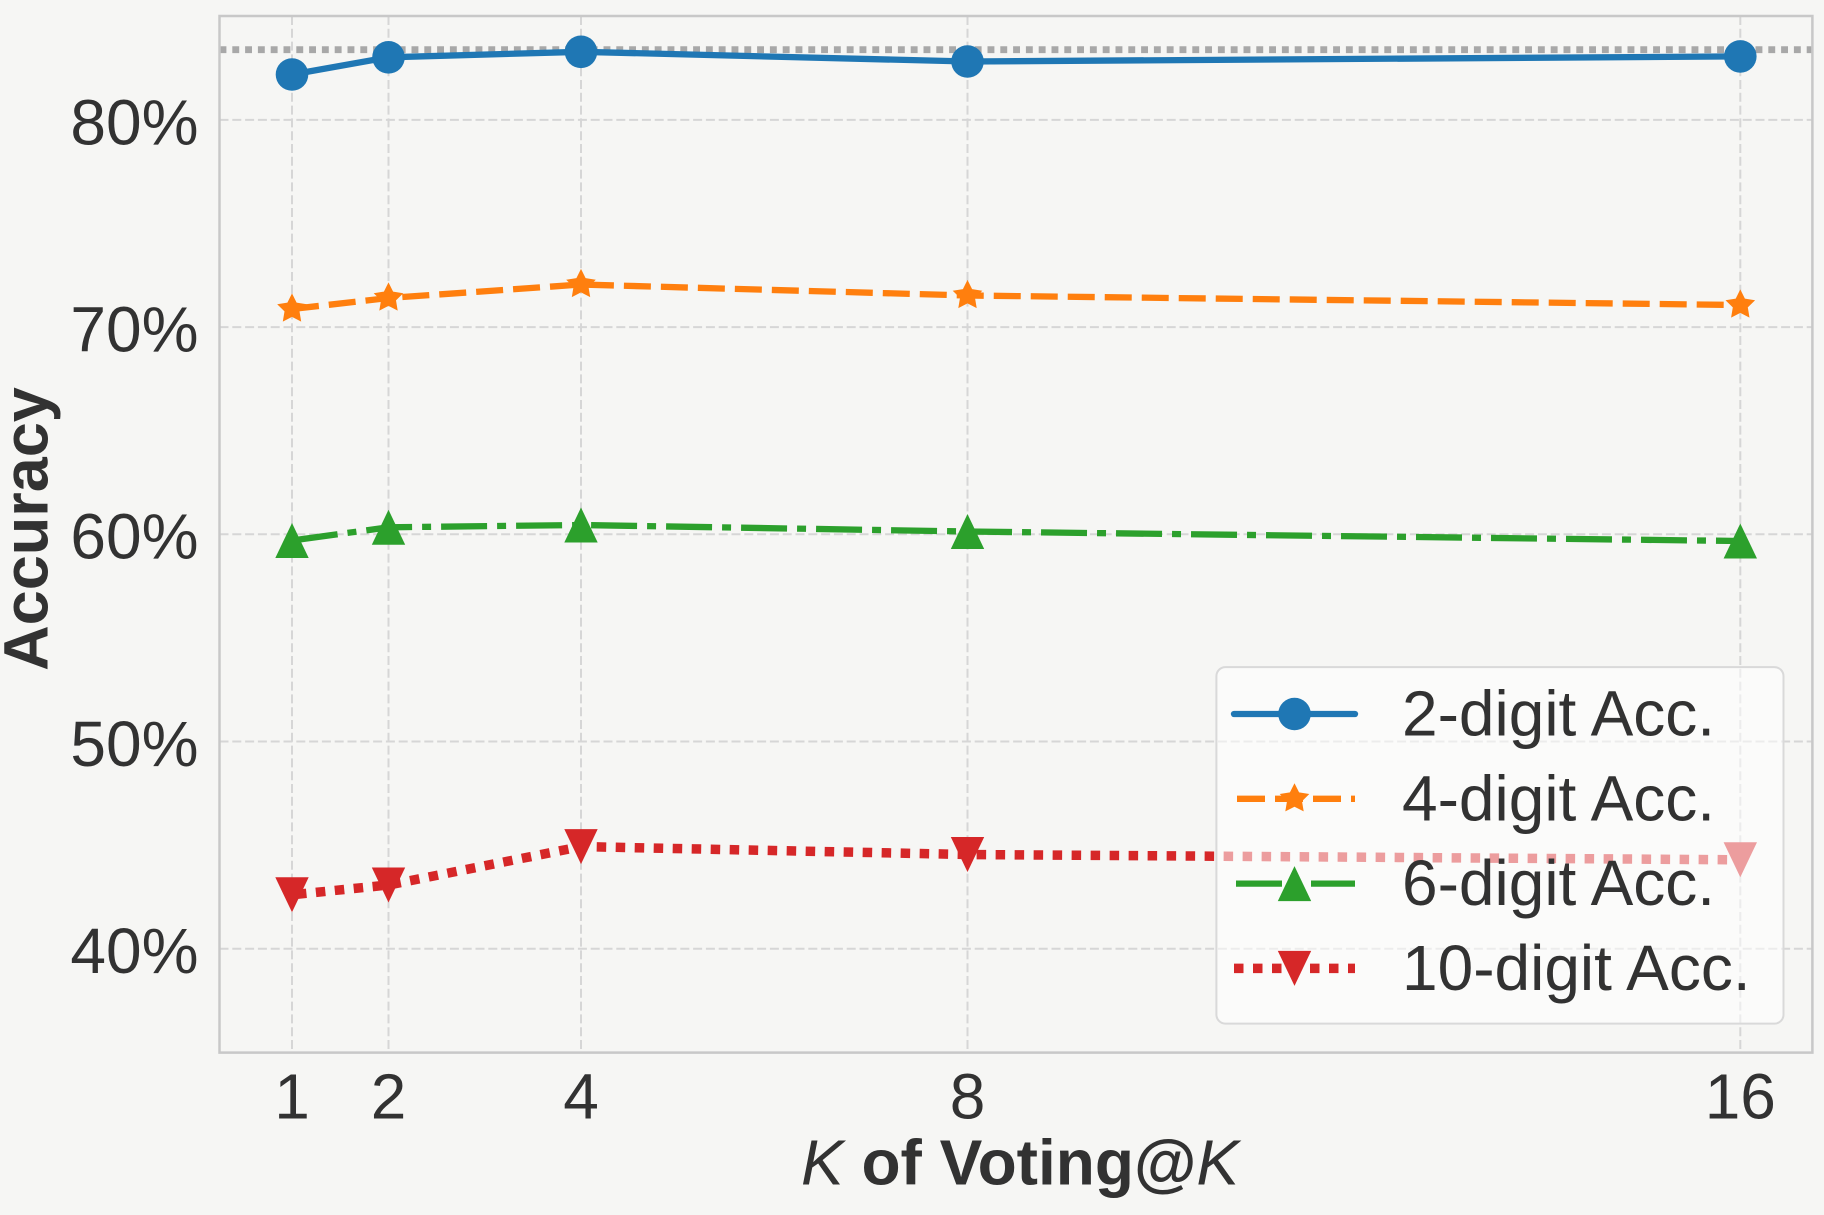 Image resolution: width=1824 pixels, height=1215 pixels. What do you see at coordinates (134, 744) in the screenshot?
I see `svg-text: 50%` at bounding box center [134, 744].